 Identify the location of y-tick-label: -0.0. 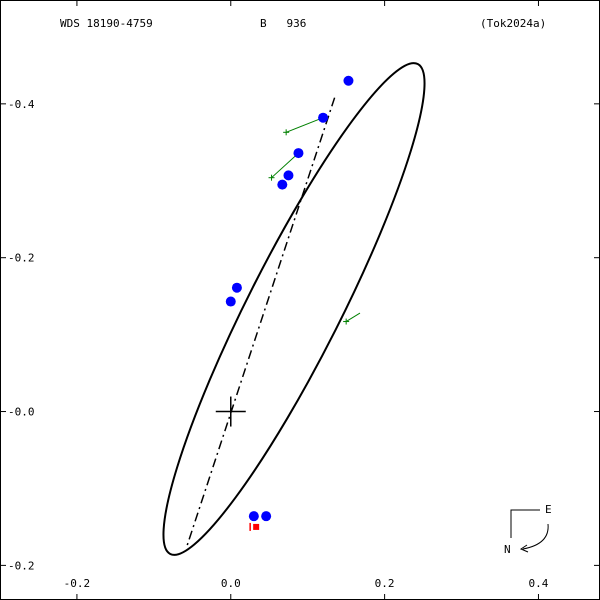
(21, 412).